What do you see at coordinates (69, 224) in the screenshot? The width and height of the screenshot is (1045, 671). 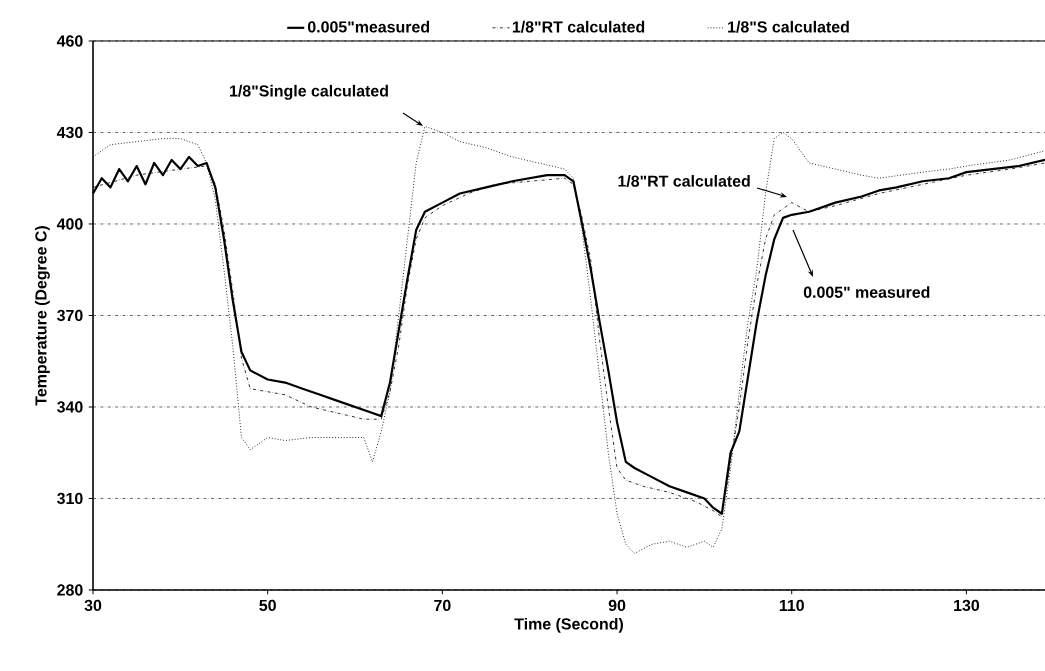 I see `y-tick-label: 400` at bounding box center [69, 224].